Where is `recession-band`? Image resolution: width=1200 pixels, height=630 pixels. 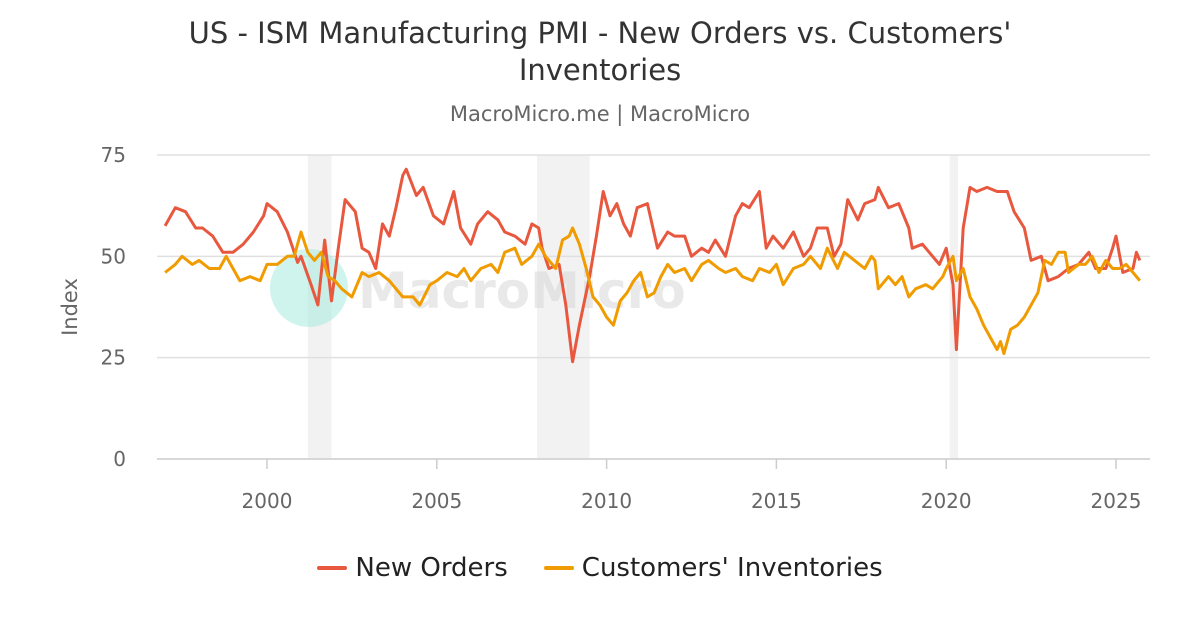
recession-band is located at coordinates (563, 307).